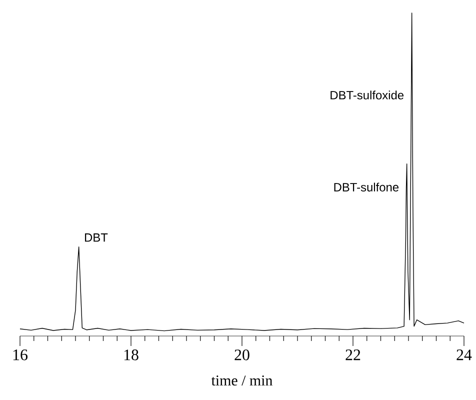 The height and width of the screenshot is (400, 476). I want to click on x-tick-label: 24, so click(464, 355).